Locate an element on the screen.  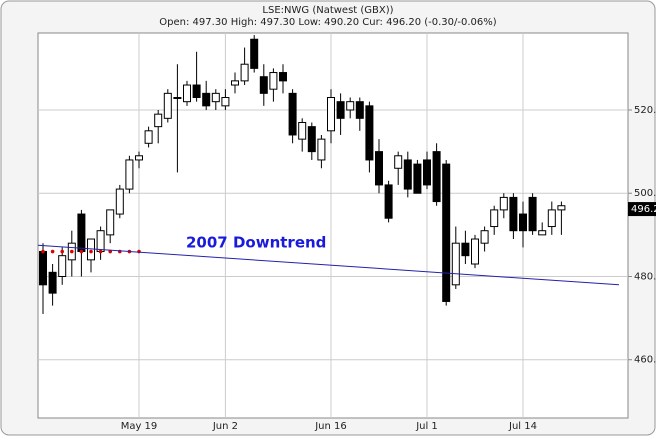
x-tick-label: Jul 14 is located at coordinates (522, 426).